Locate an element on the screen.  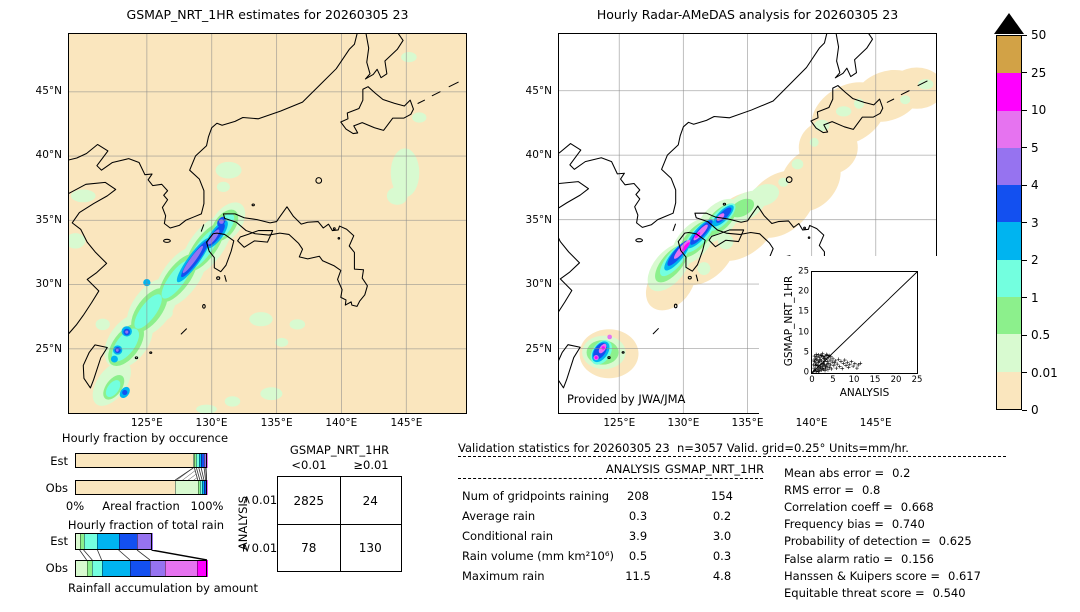
contingency-cell-11: 130 is located at coordinates (370, 547).